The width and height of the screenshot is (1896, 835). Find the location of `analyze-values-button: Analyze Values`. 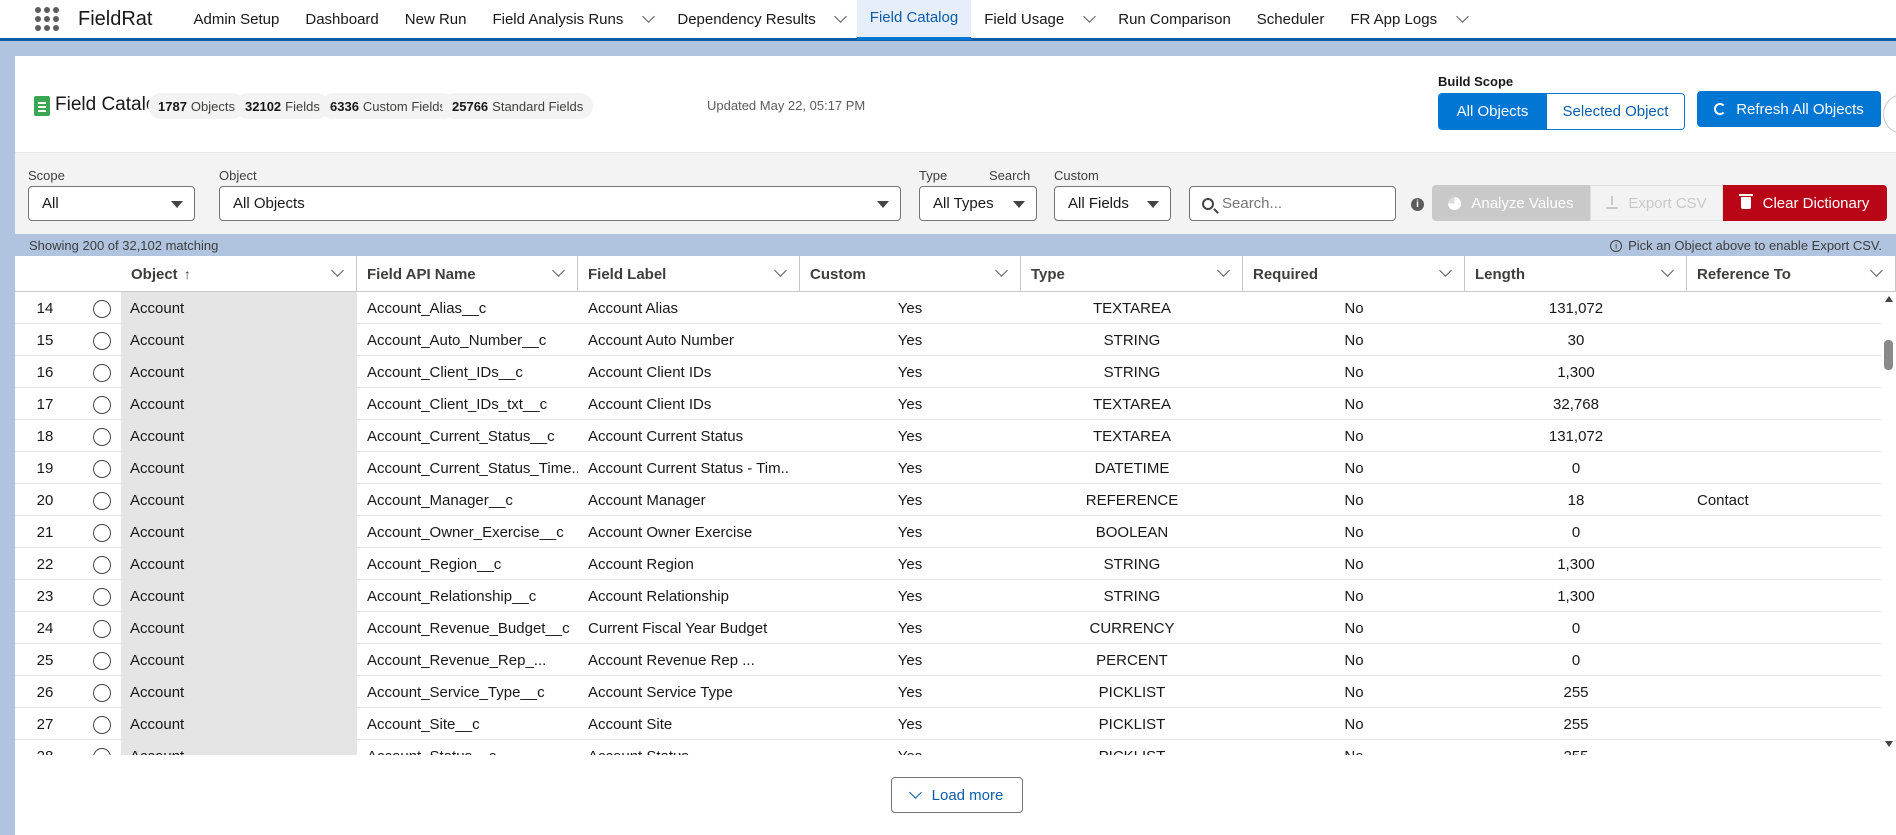

analyze-values-button: Analyze Values is located at coordinates (1511, 203).